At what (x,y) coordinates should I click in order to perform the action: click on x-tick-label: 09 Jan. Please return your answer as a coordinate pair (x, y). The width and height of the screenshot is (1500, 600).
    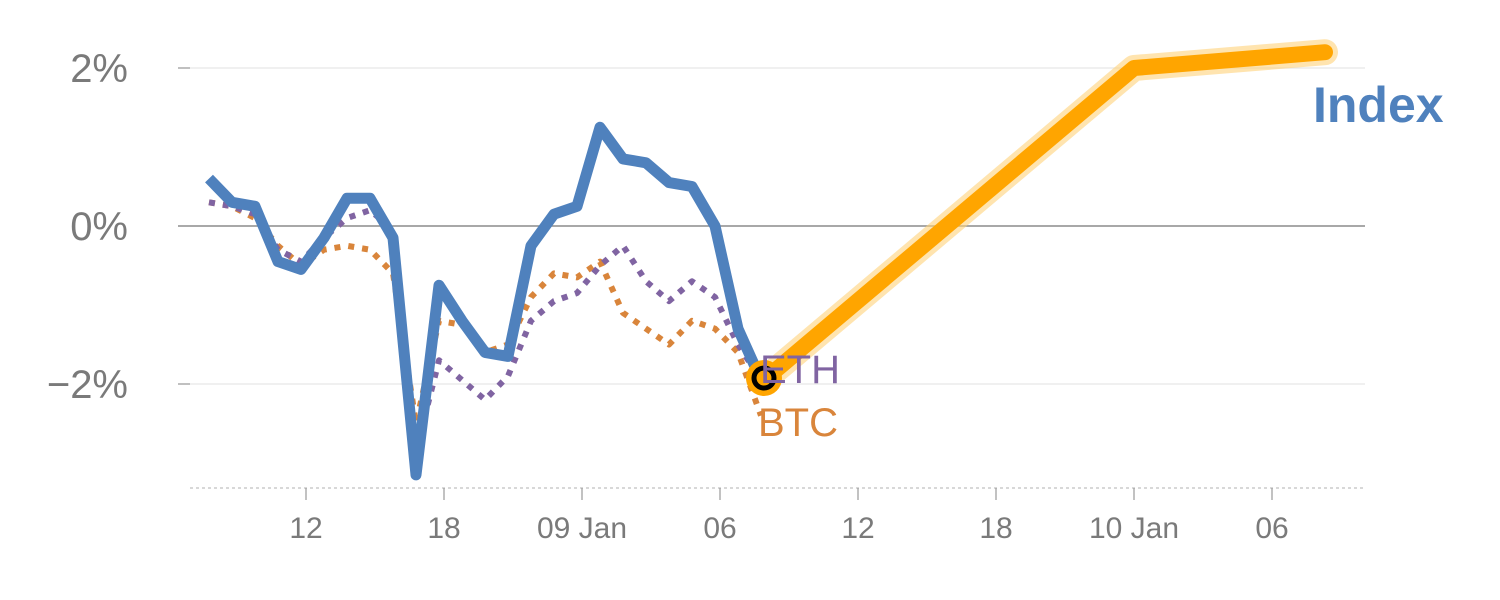
    Looking at the image, I should click on (582, 528).